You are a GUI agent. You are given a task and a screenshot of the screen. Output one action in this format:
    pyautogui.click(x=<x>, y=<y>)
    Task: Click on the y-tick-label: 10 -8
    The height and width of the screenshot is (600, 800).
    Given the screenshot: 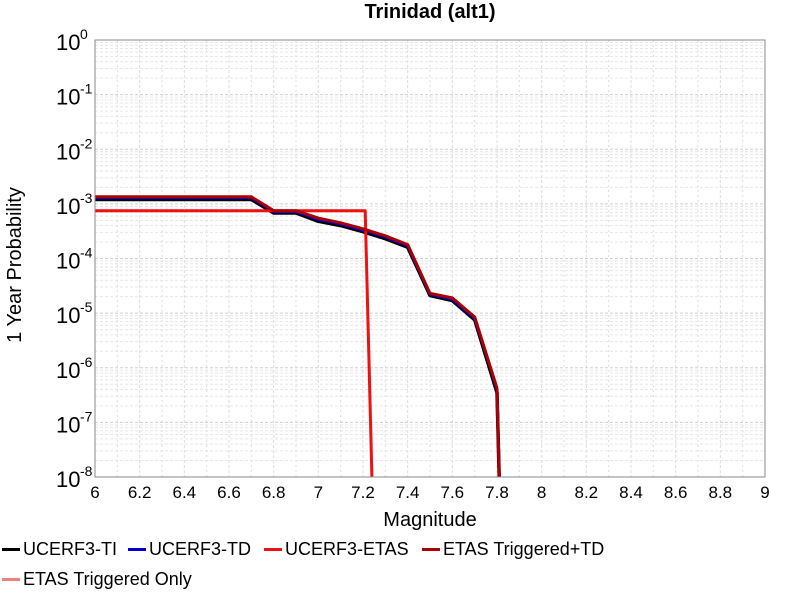 What is the action you would take?
    pyautogui.click(x=74, y=477)
    